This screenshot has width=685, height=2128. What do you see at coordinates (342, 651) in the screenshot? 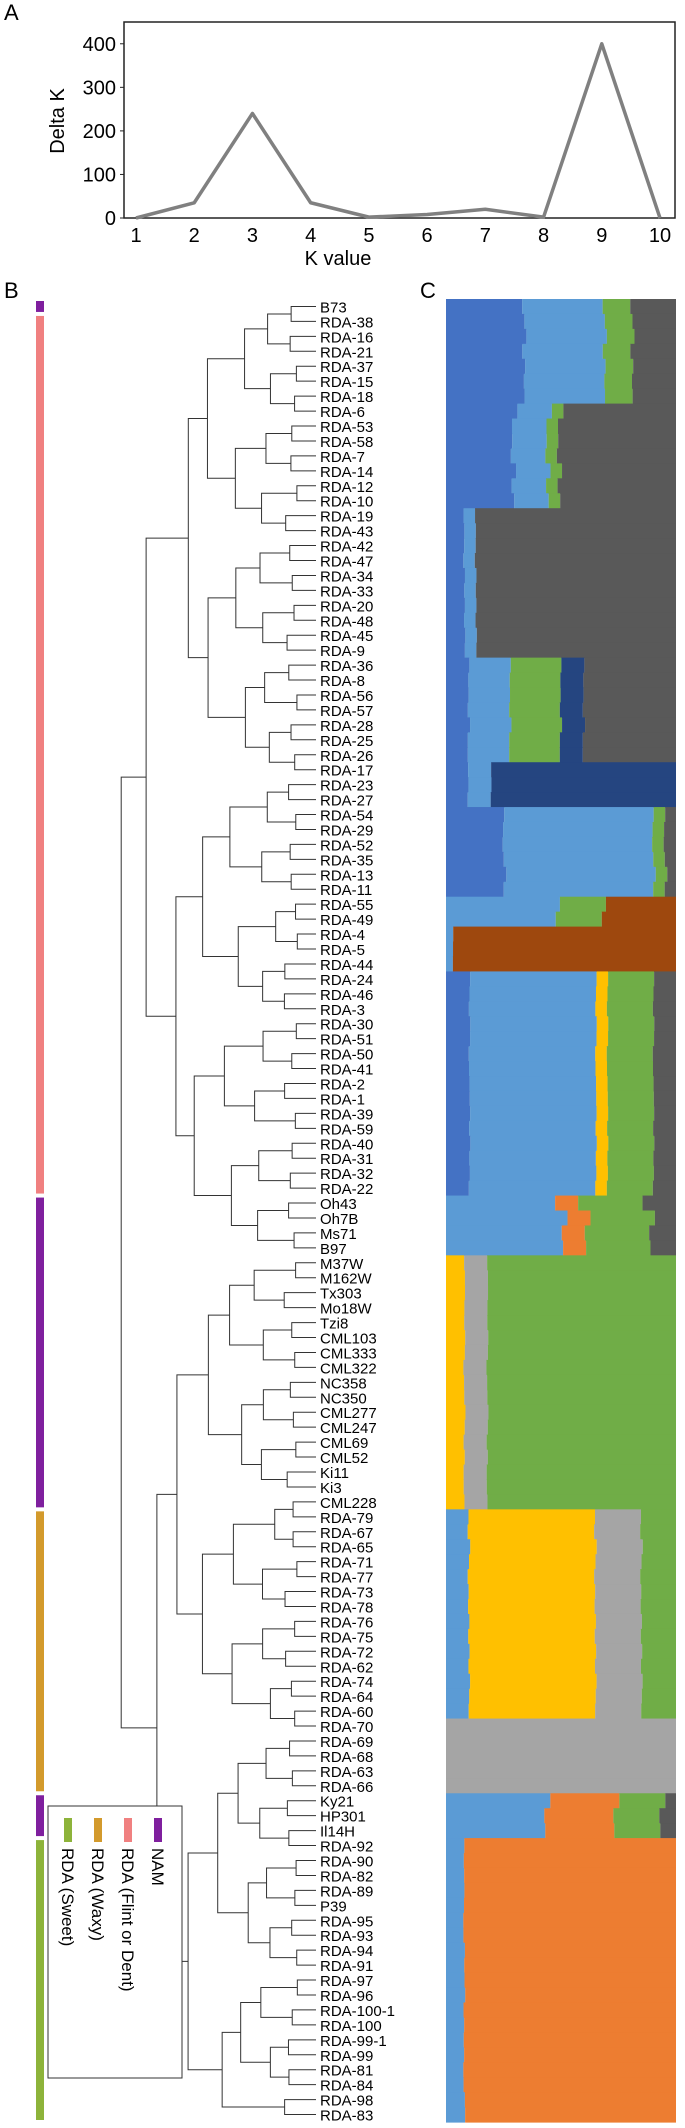
I see `sample-label: RDA-9` at bounding box center [342, 651].